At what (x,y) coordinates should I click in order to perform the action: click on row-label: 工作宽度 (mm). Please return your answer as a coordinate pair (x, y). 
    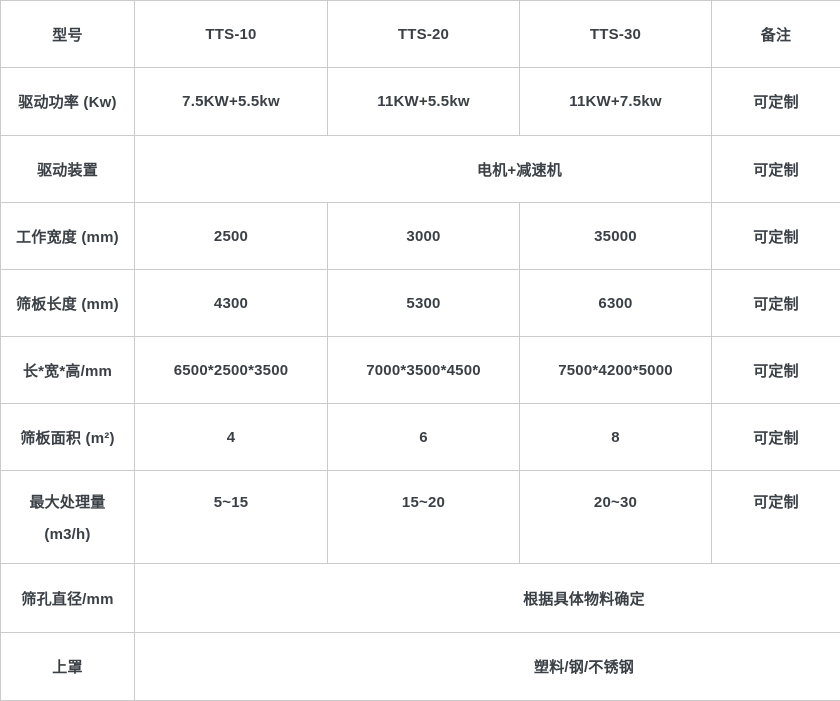
    Looking at the image, I should click on (68, 236).